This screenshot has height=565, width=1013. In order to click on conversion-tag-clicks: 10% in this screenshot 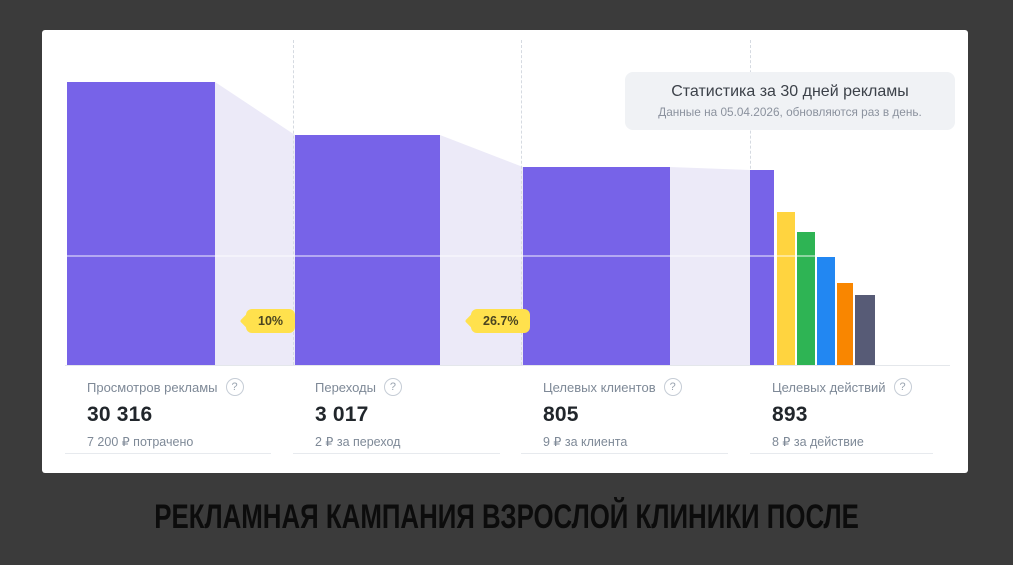, I will do `click(271, 321)`.